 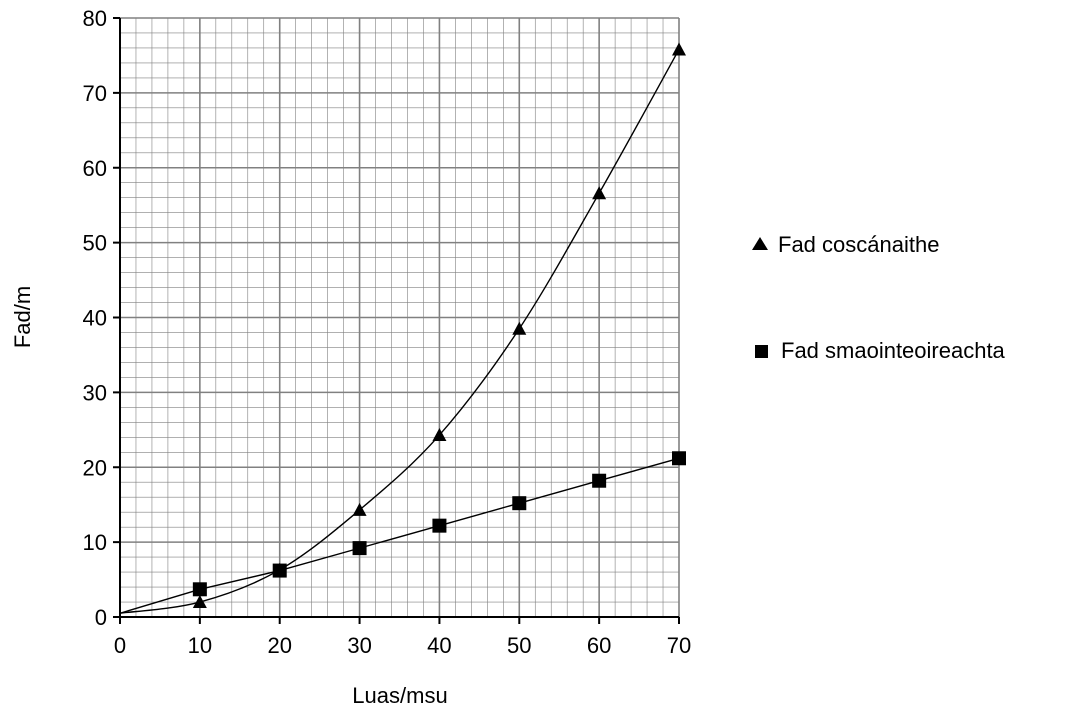 I want to click on series-line-square, so click(x=399, y=535).